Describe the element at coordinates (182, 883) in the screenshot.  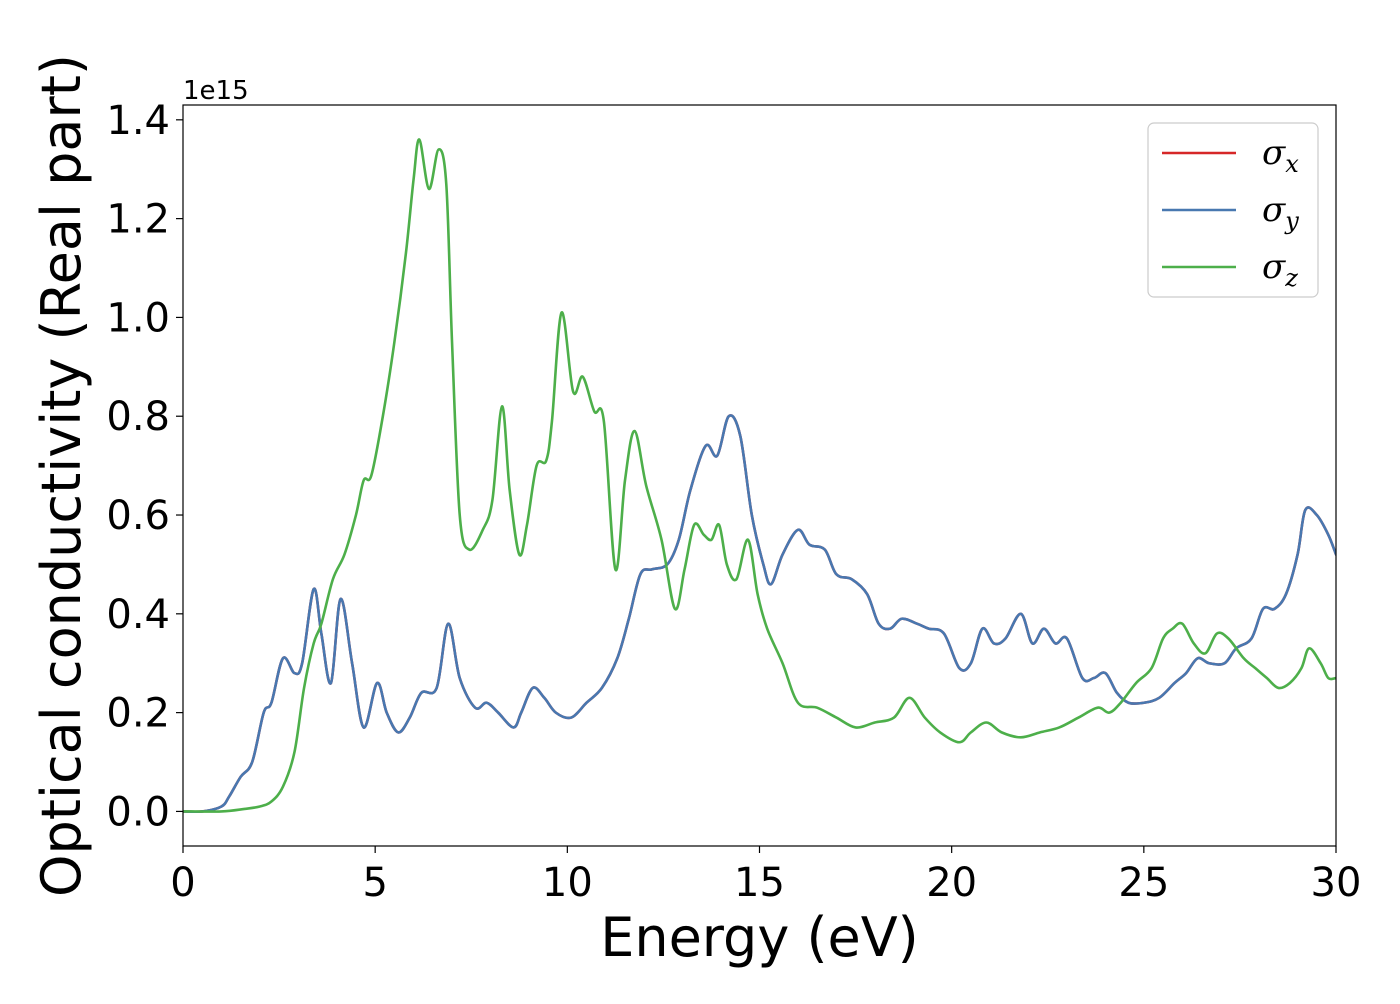
I see `x-tick-label: 0` at that location.